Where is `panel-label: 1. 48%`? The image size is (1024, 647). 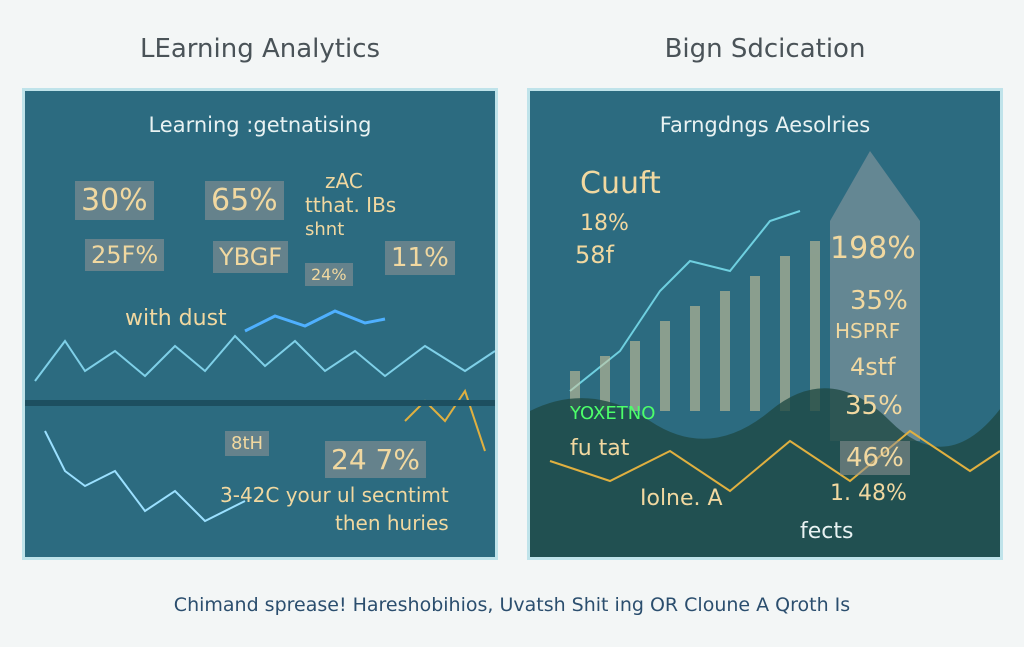 panel-label: 1. 48% is located at coordinates (868, 493).